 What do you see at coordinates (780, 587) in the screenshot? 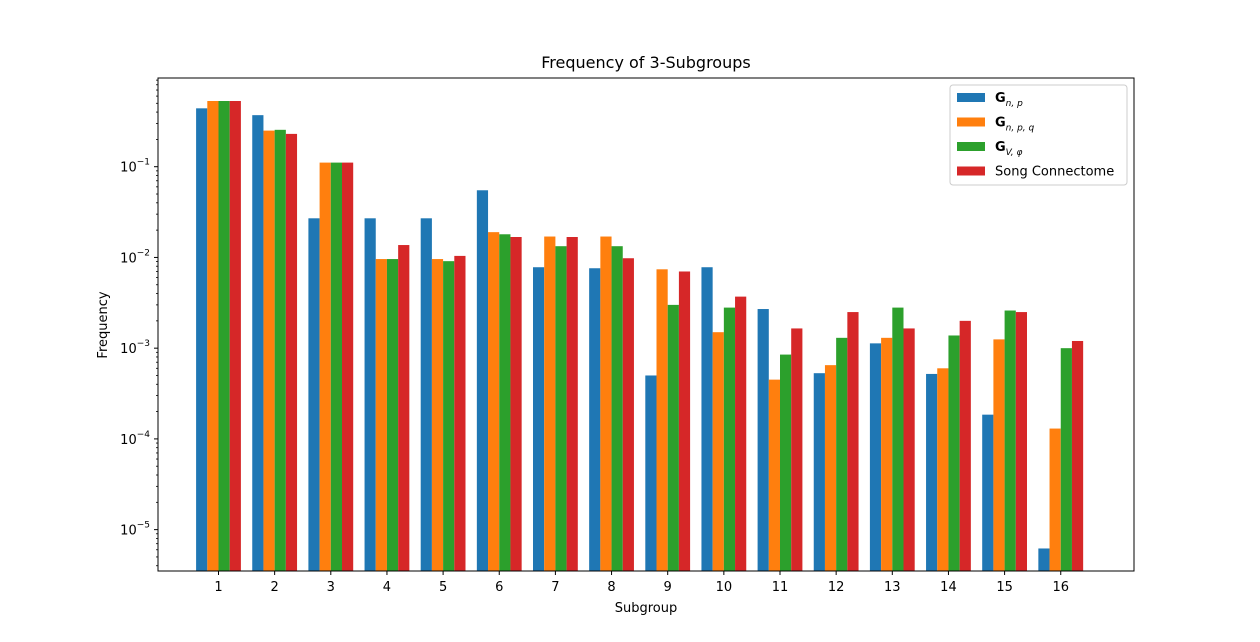
I see `x-tick-label: 11` at bounding box center [780, 587].